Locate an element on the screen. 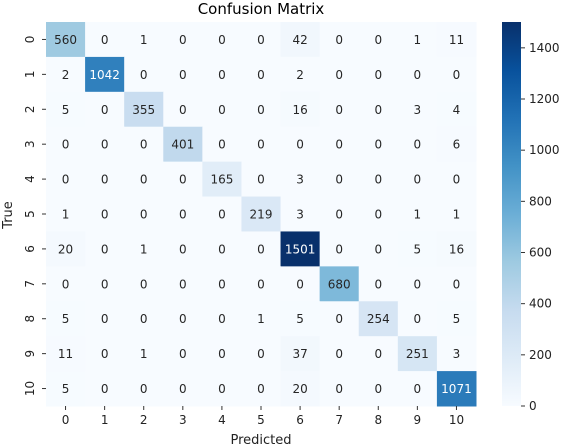 This screenshot has height=448, width=569. x-tick-label: 2 is located at coordinates (144, 420).